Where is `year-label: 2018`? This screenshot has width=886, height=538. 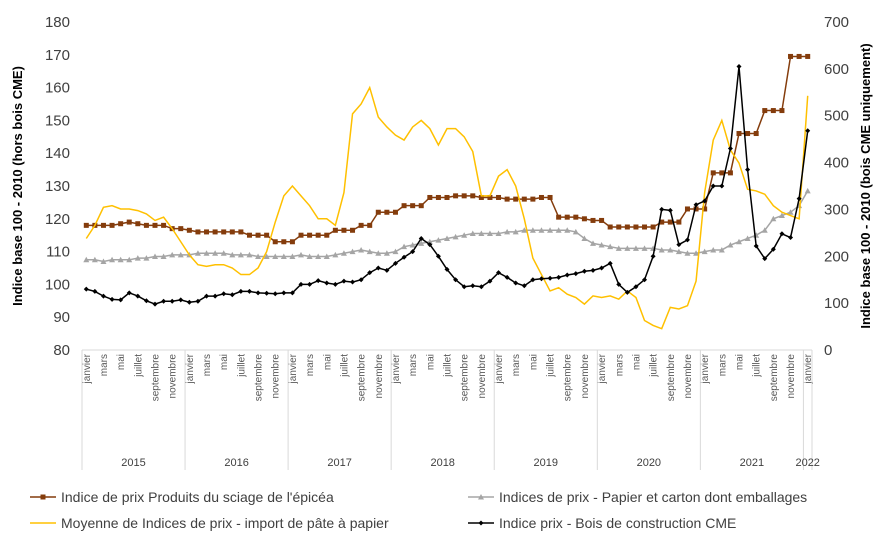 year-label: 2018 is located at coordinates (442, 463).